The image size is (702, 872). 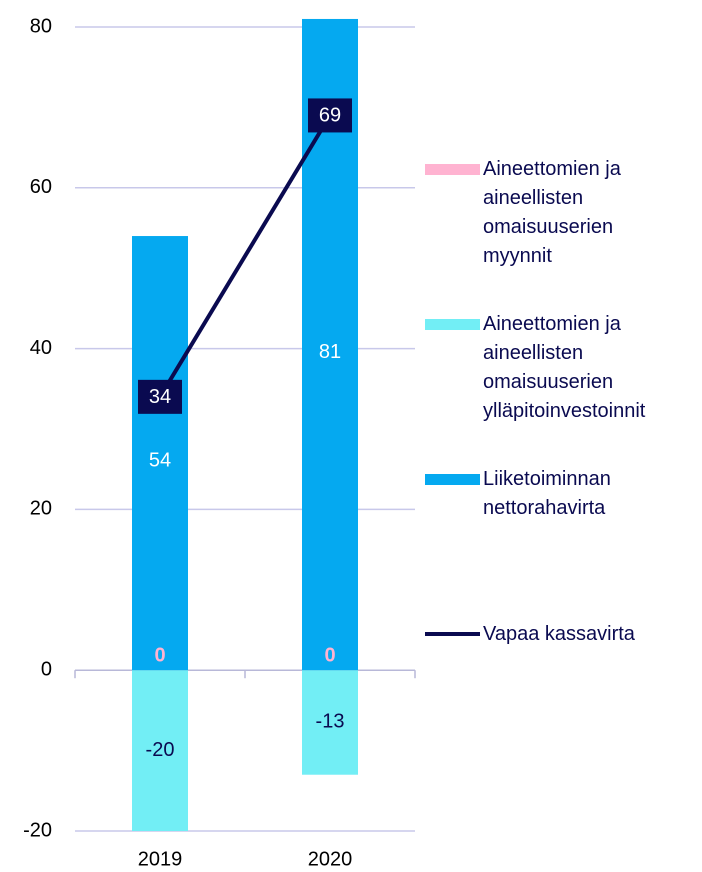 What do you see at coordinates (547, 493) in the screenshot?
I see `legend-label: Liiketoiminnan nettorahavirta` at bounding box center [547, 493].